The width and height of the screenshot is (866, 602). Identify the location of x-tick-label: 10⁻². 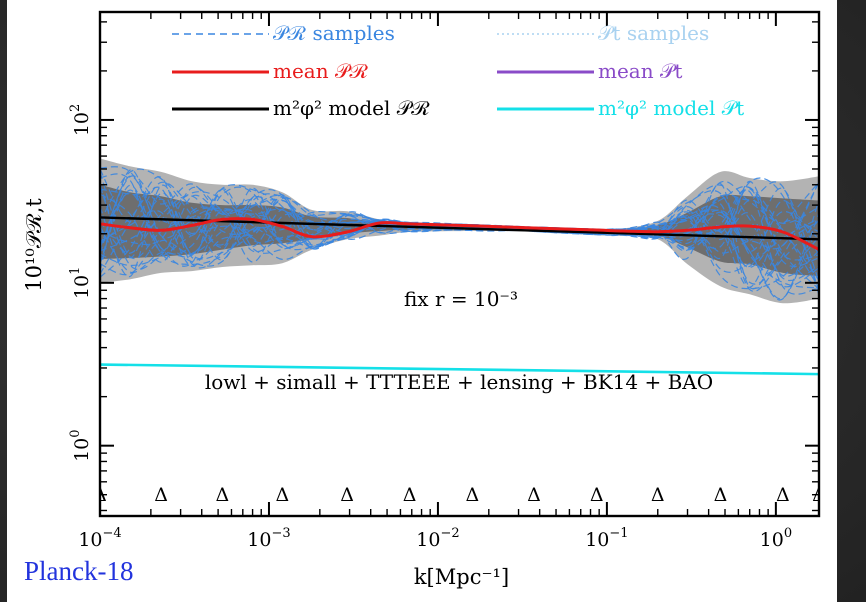
(437, 538).